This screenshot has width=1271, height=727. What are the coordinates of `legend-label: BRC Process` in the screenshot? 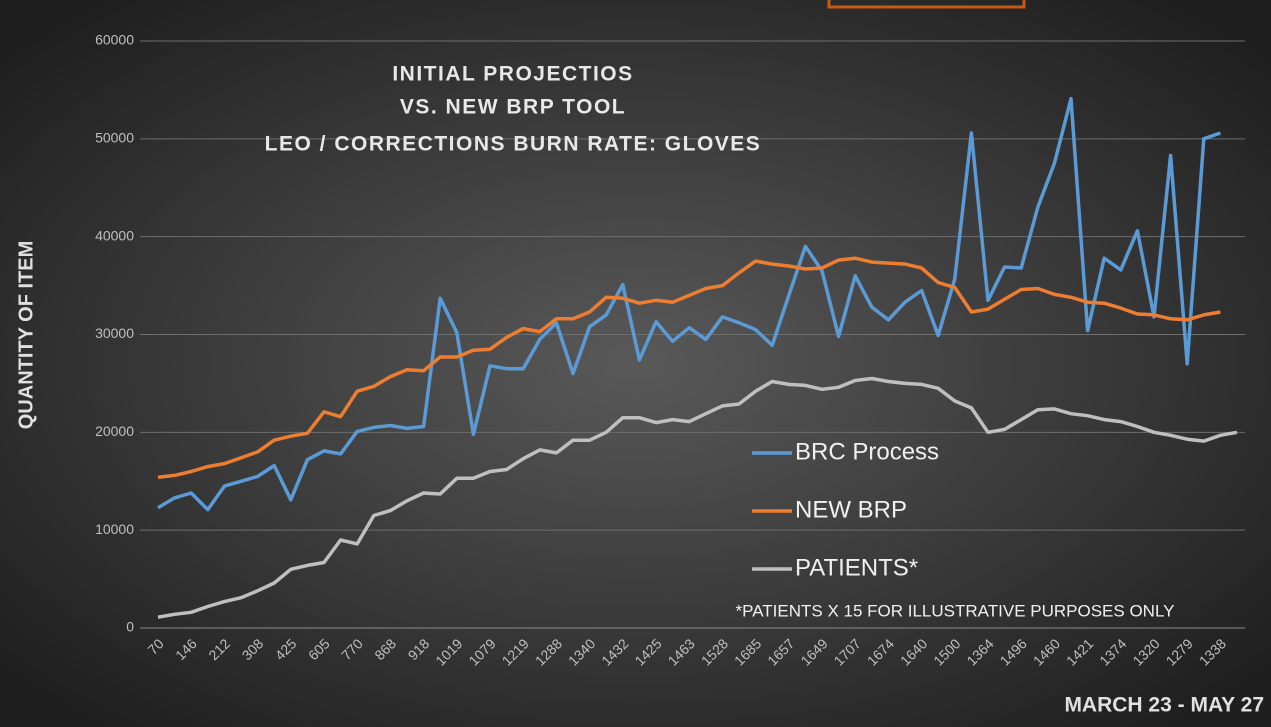 It's located at (867, 451).